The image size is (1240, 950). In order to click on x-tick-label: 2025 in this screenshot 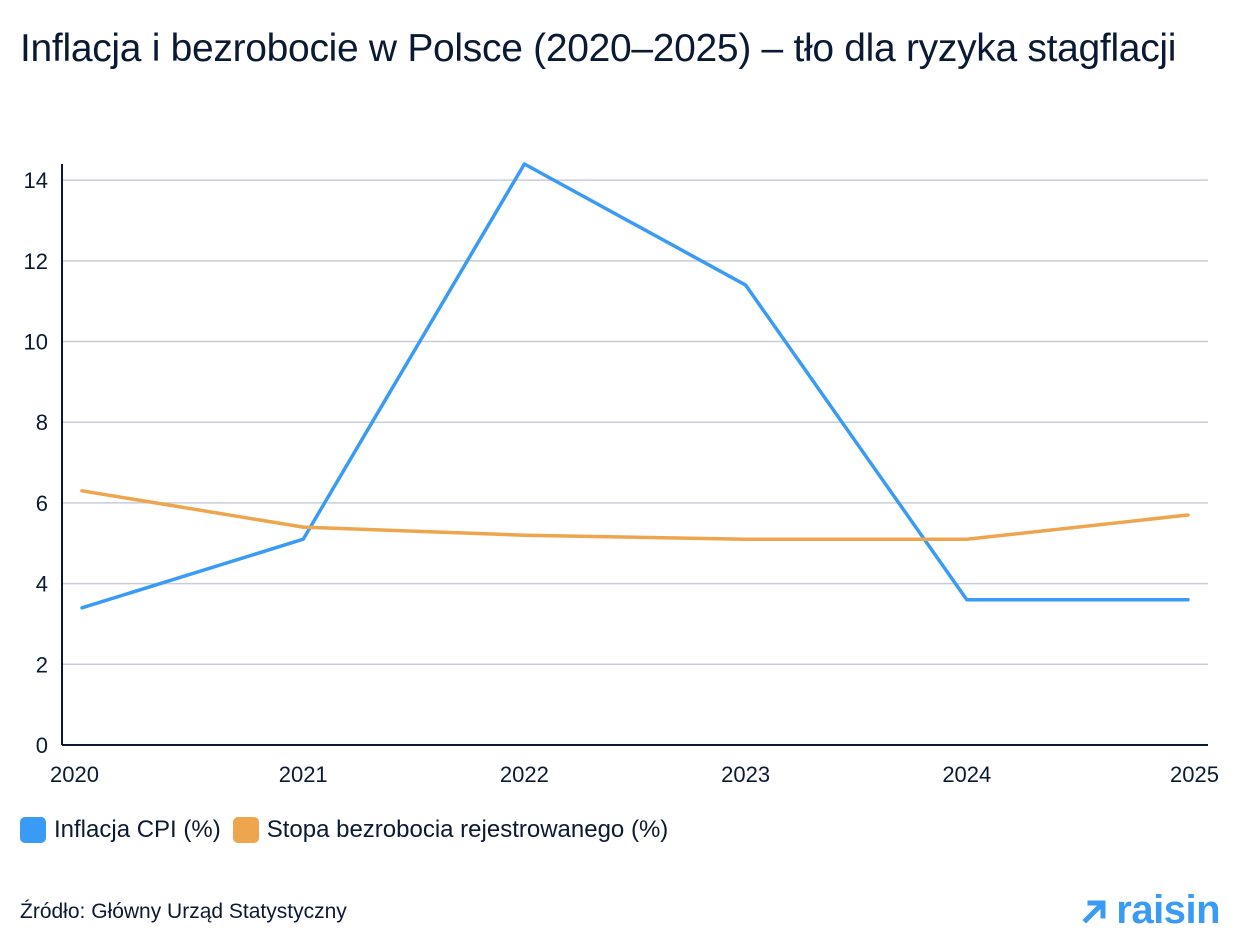, I will do `click(1194, 774)`.